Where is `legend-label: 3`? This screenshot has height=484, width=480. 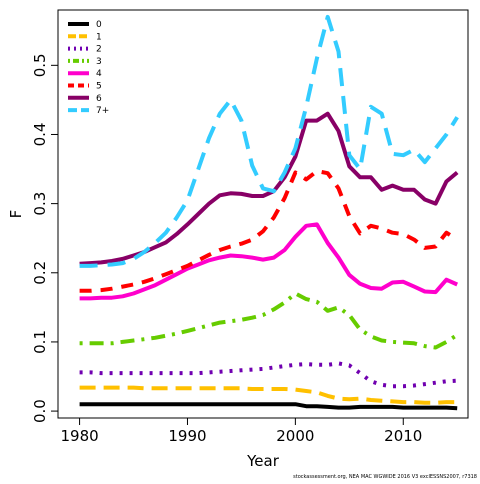
legend-label: 3 is located at coordinates (99, 62).